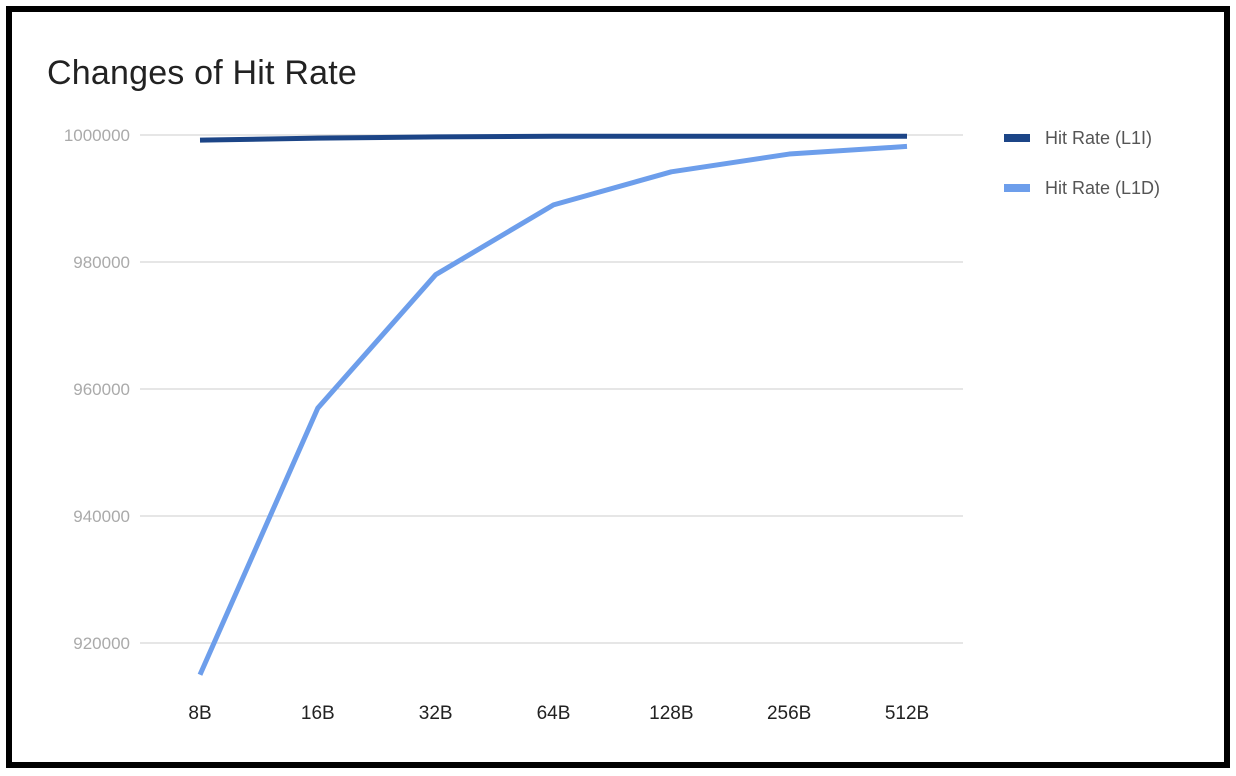 Image resolution: width=1236 pixels, height=776 pixels. Describe the element at coordinates (907, 713) in the screenshot. I see `x-tick-label: 512B` at that location.